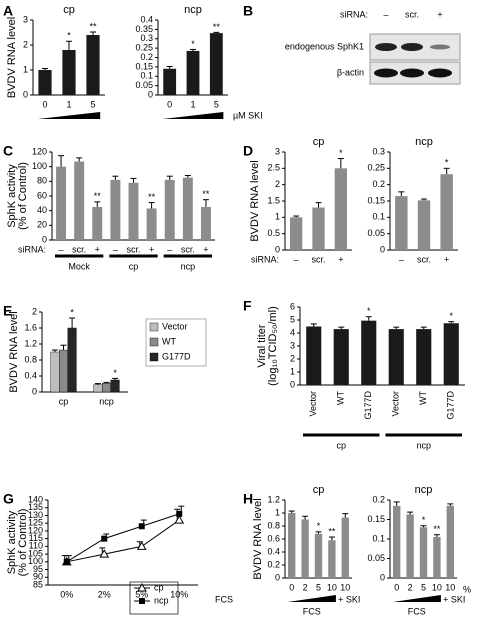 The image size is (477, 639). I want to click on x-tick-label: +, so click(97, 249).